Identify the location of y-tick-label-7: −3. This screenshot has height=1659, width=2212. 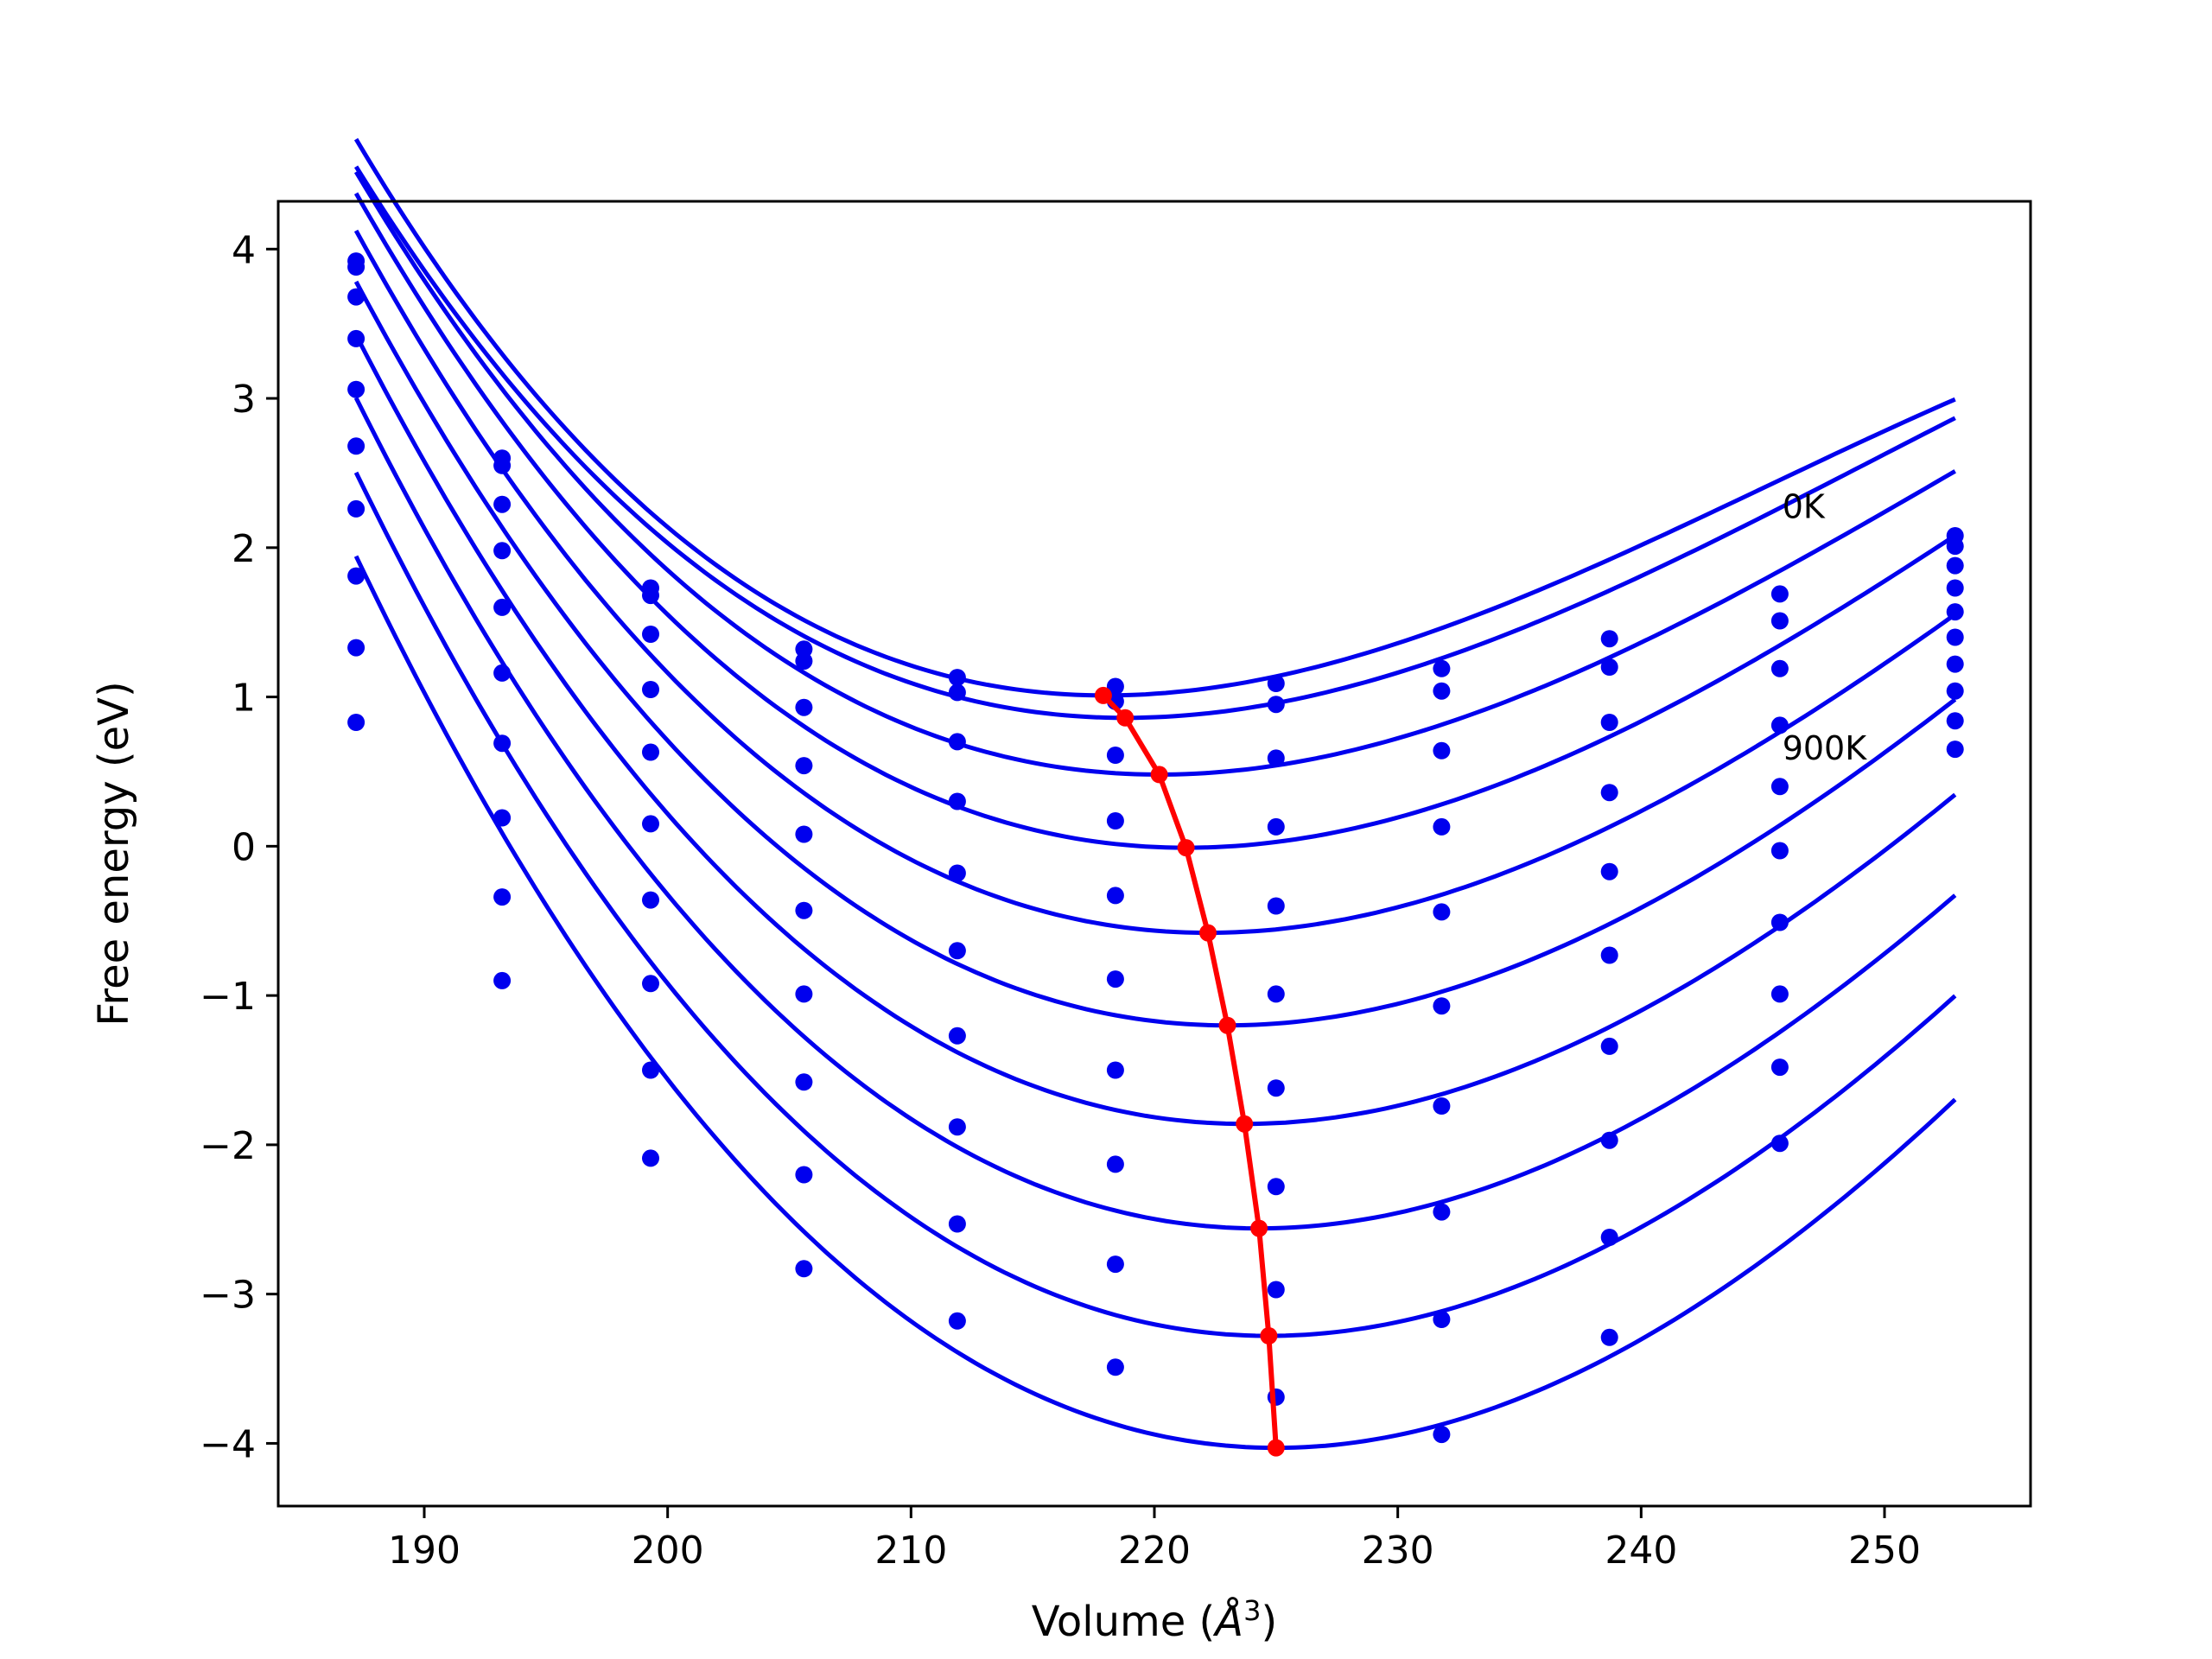
(228, 1296).